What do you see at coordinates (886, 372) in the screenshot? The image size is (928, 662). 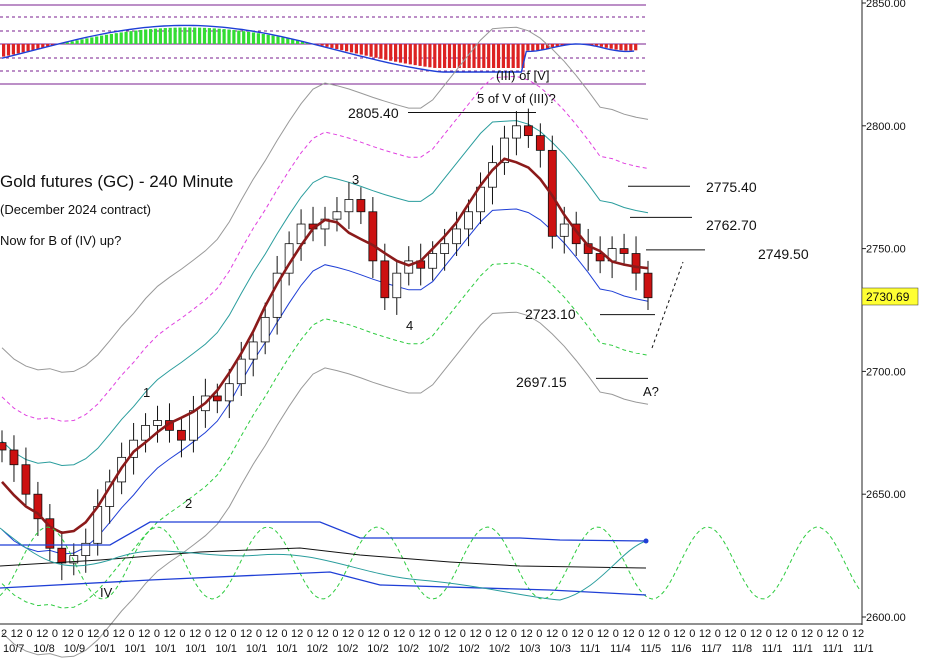 I see `price-tick-label: 2700.00` at bounding box center [886, 372].